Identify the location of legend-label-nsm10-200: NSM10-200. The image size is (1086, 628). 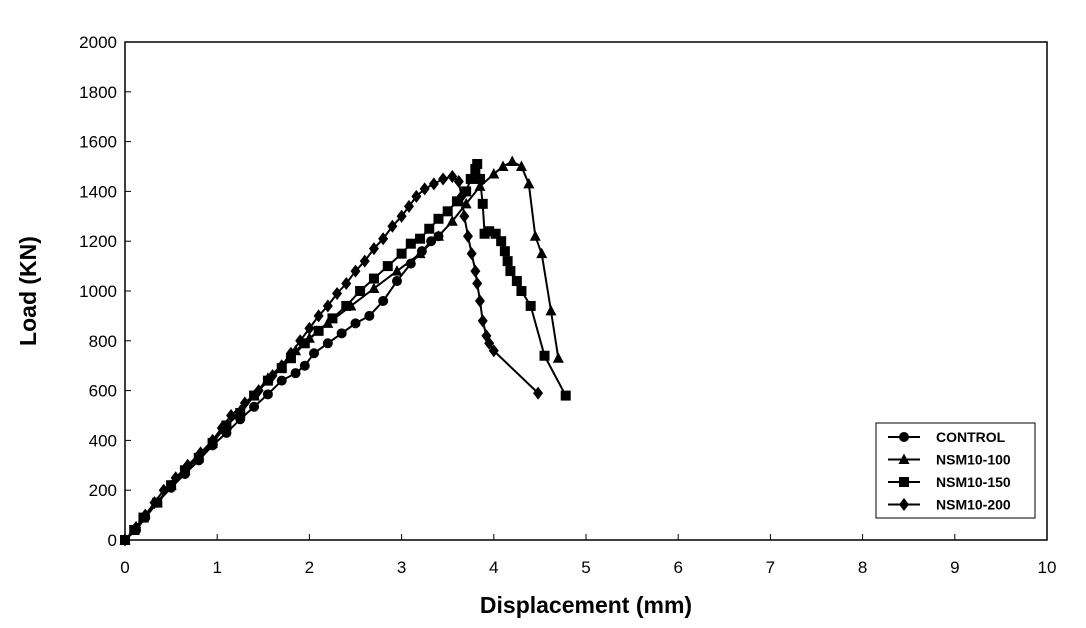
(973, 505).